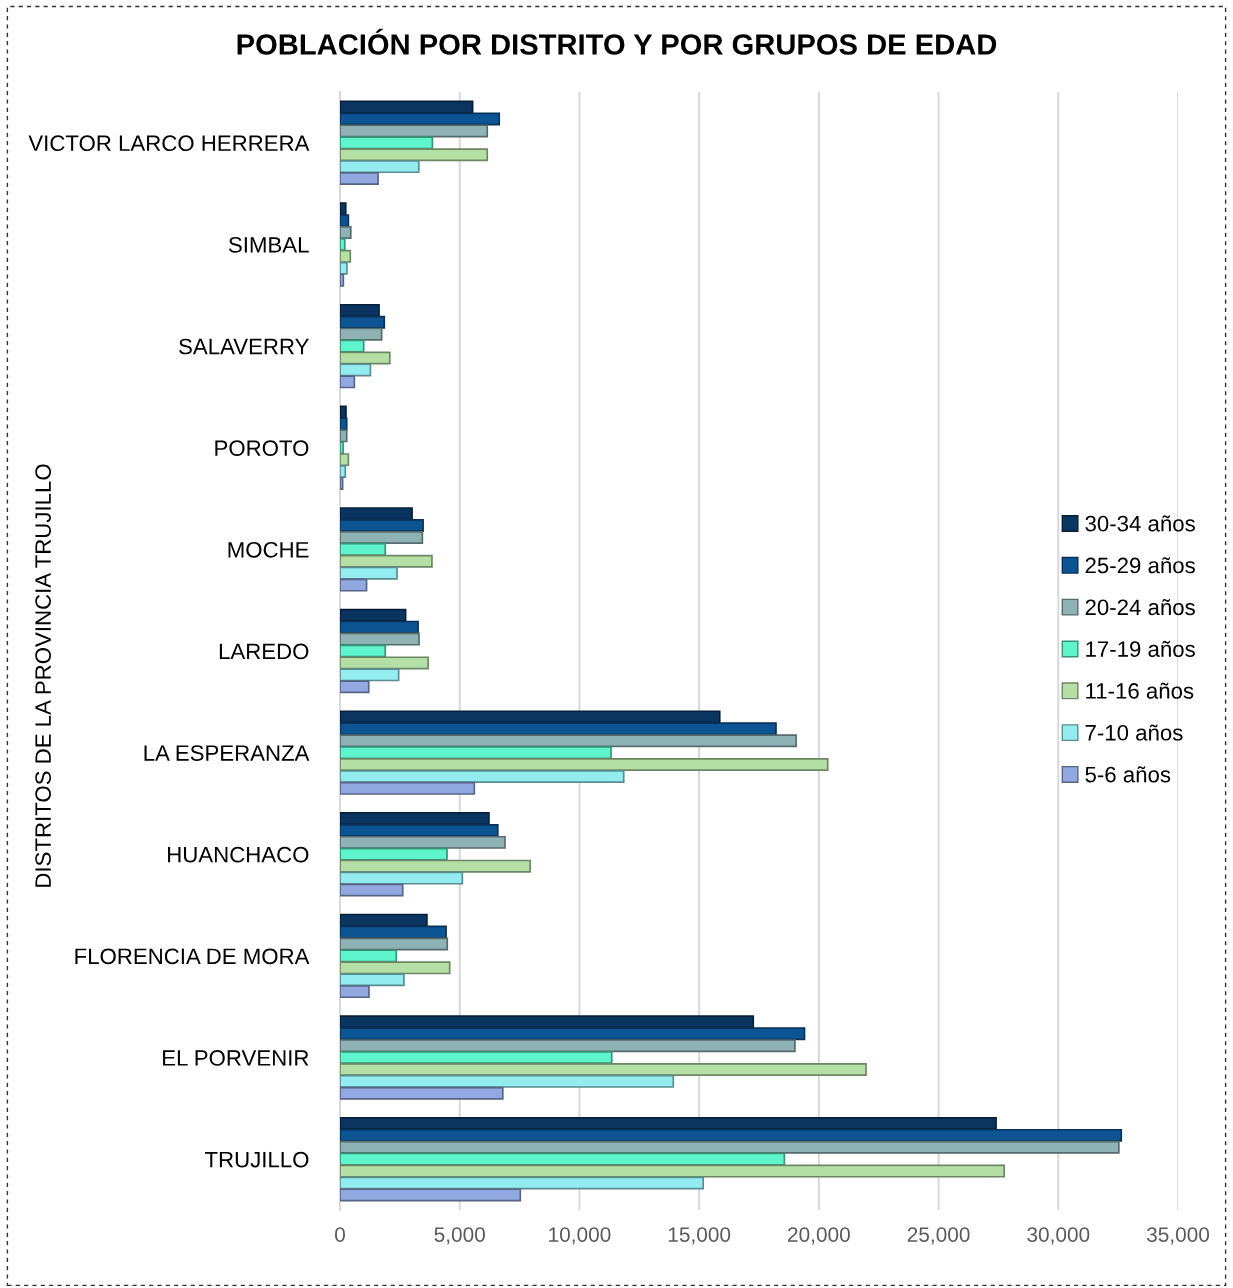 This screenshot has width=1233, height=1288. What do you see at coordinates (264, 651) in the screenshot?
I see `y-tick-label: LAREDO` at bounding box center [264, 651].